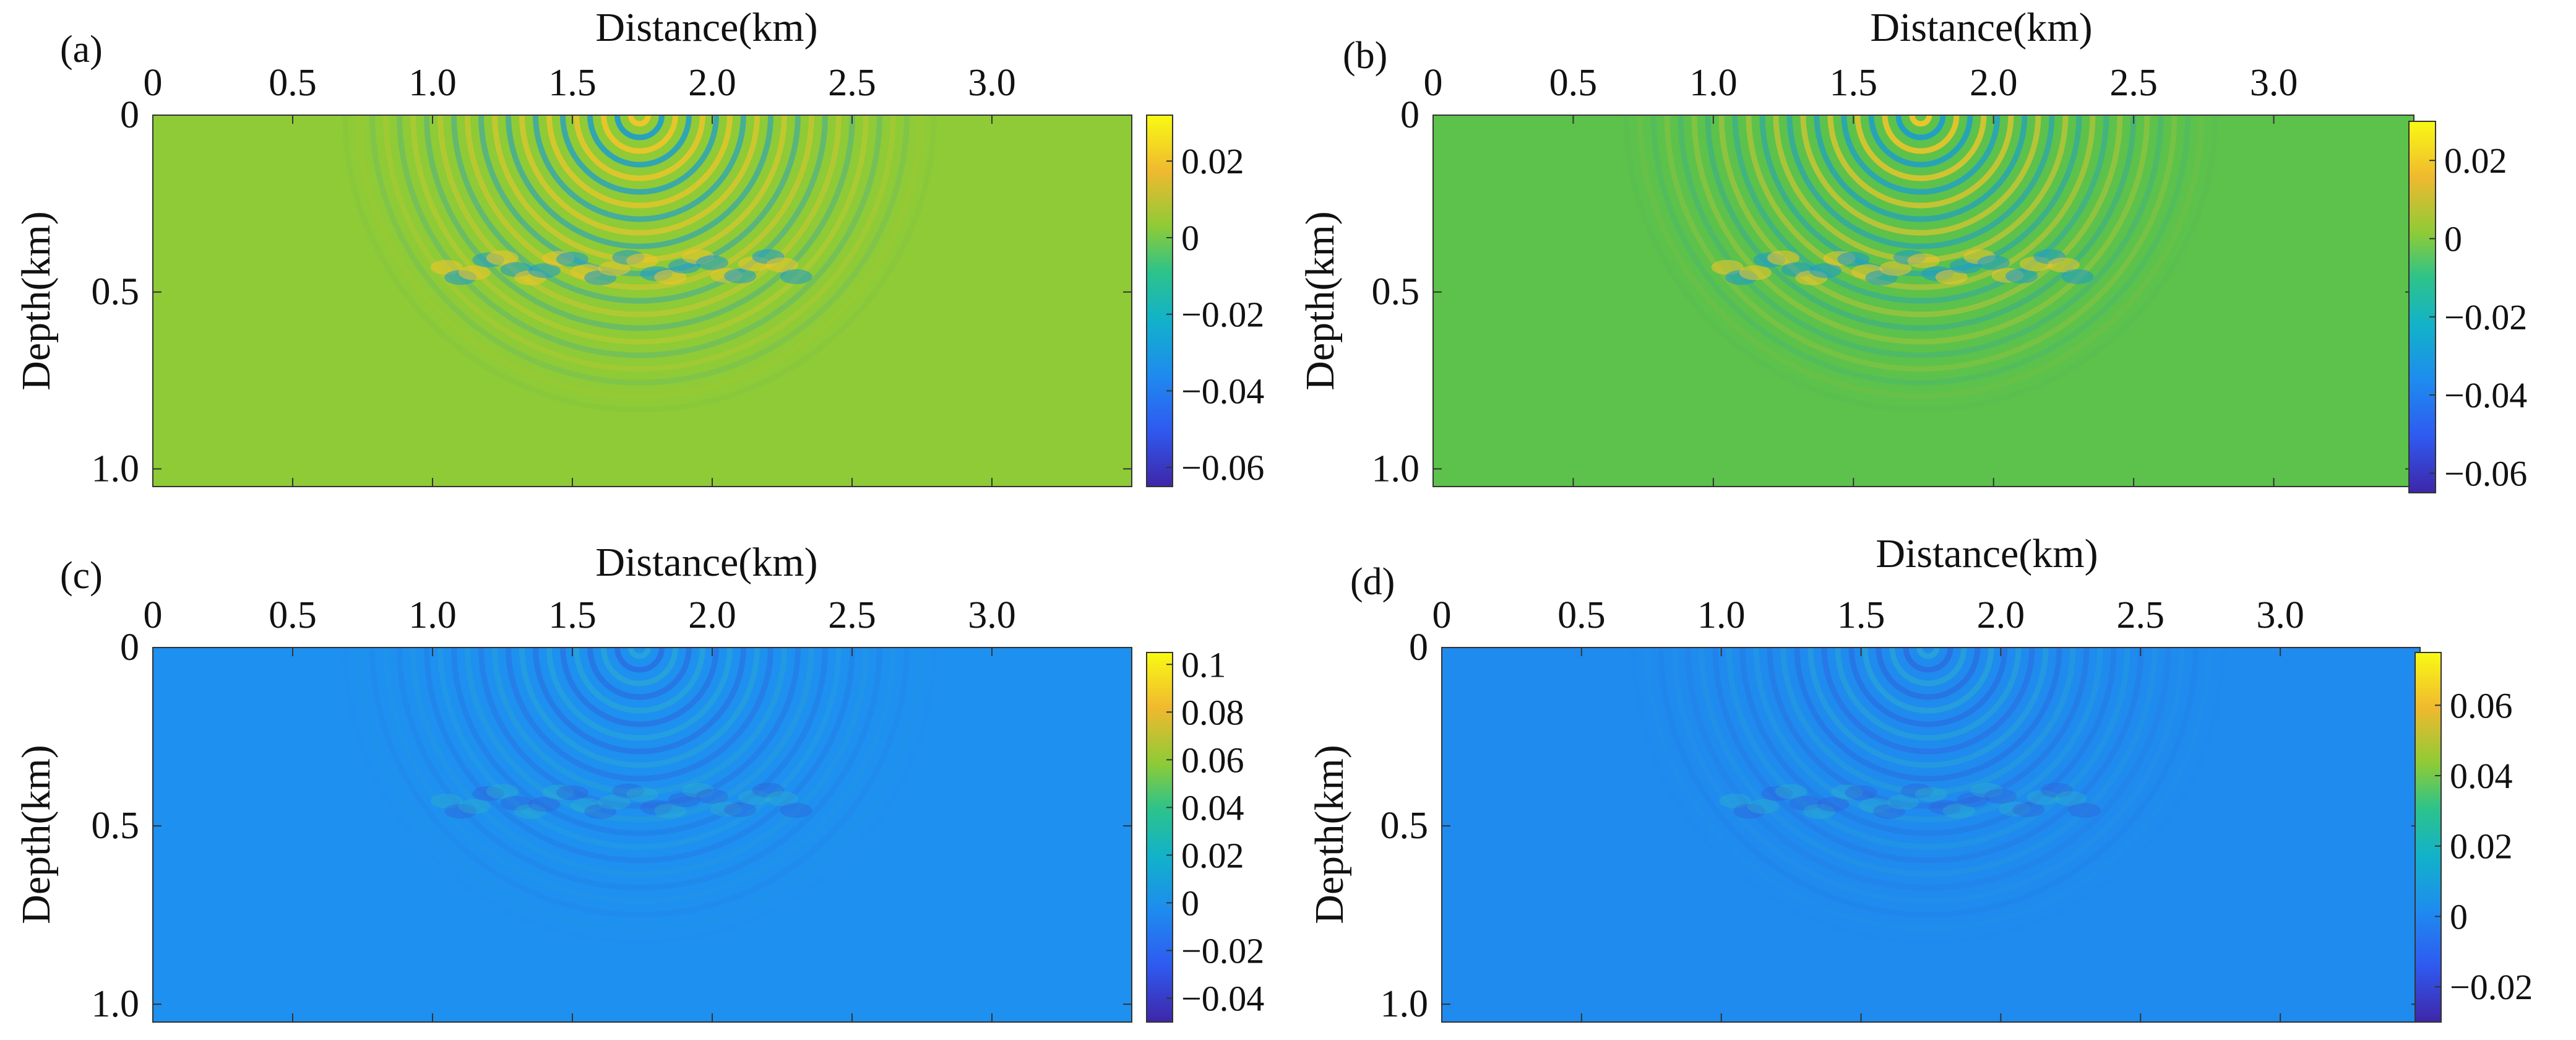  I want to click on colorbar-tick-label: 0.1, so click(1203, 664).